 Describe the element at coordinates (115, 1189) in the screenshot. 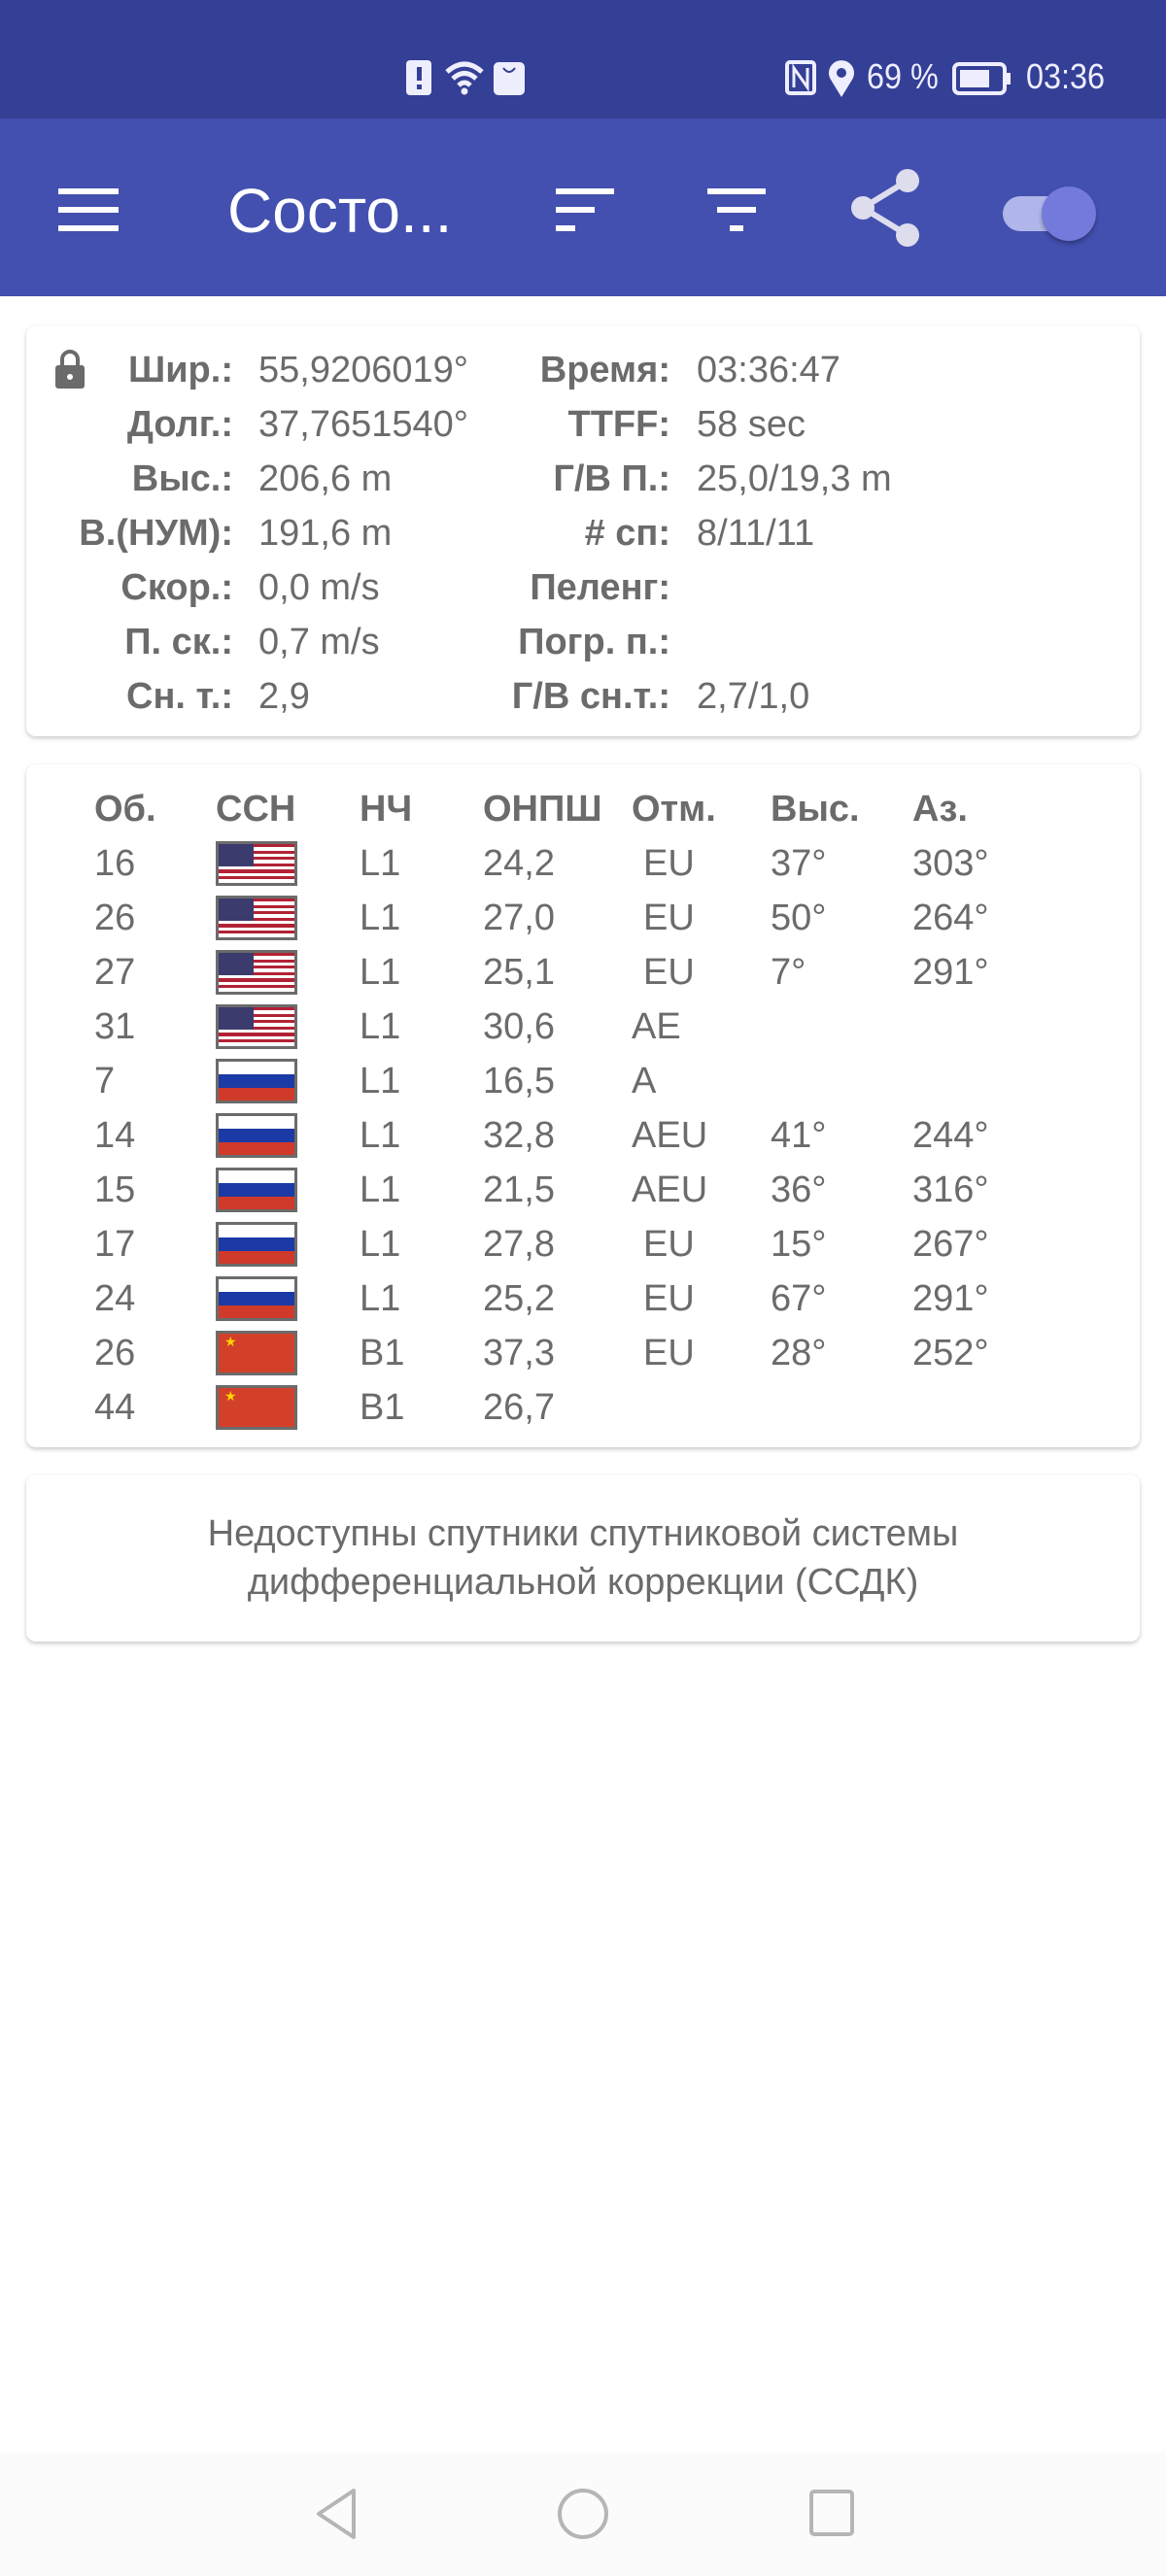

I see `cell-id: 15` at that location.